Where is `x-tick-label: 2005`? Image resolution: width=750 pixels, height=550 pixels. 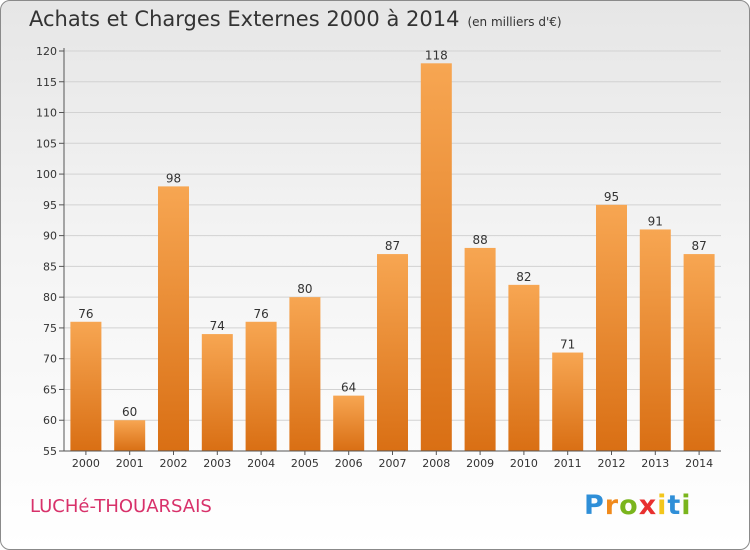 x-tick-label: 2005 is located at coordinates (305, 463).